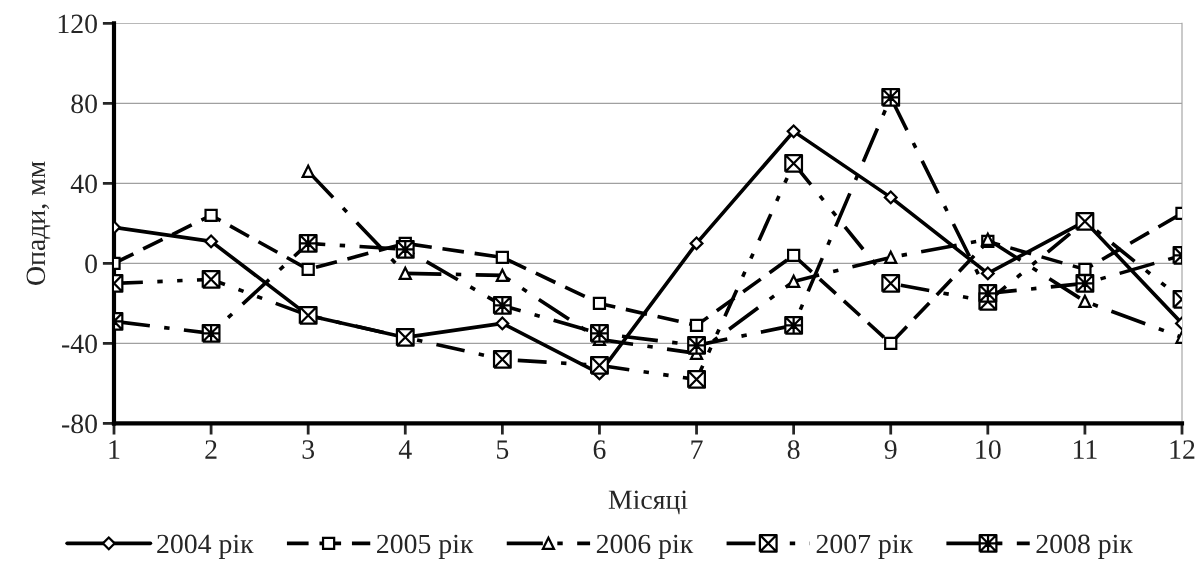  I want to click on legend-label: 2007 рік, so click(865, 546).